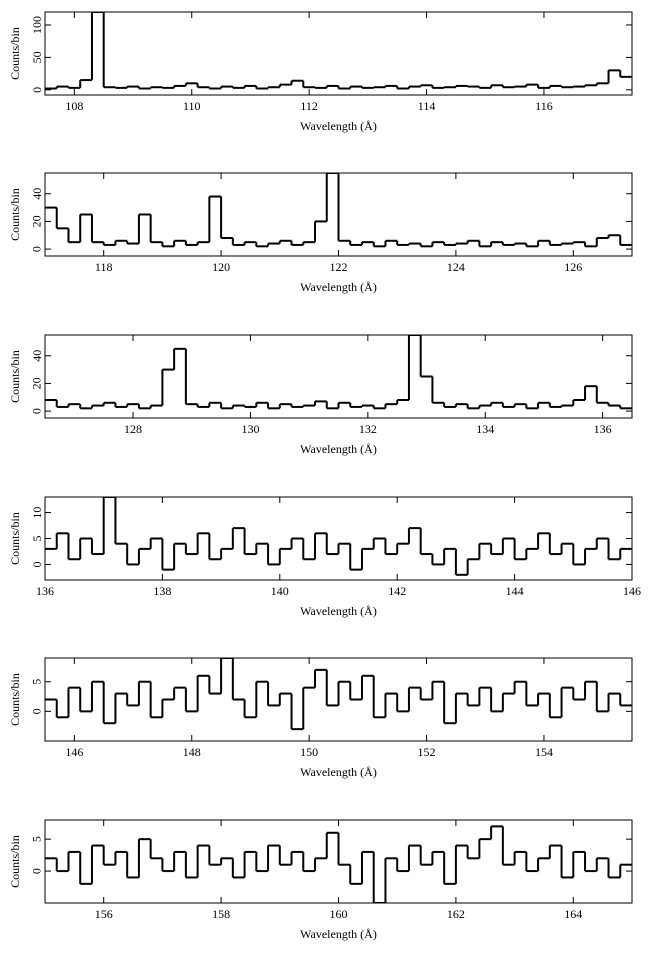  I want to click on x-tick-label: 110, so click(192, 106).